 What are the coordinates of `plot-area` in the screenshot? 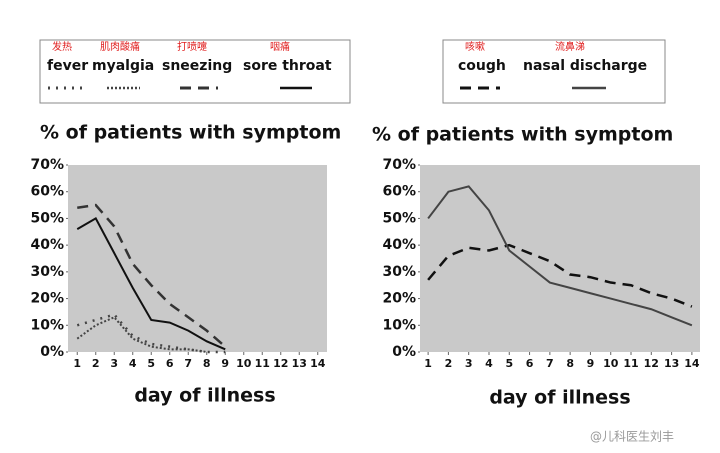 It's located at (197, 258).